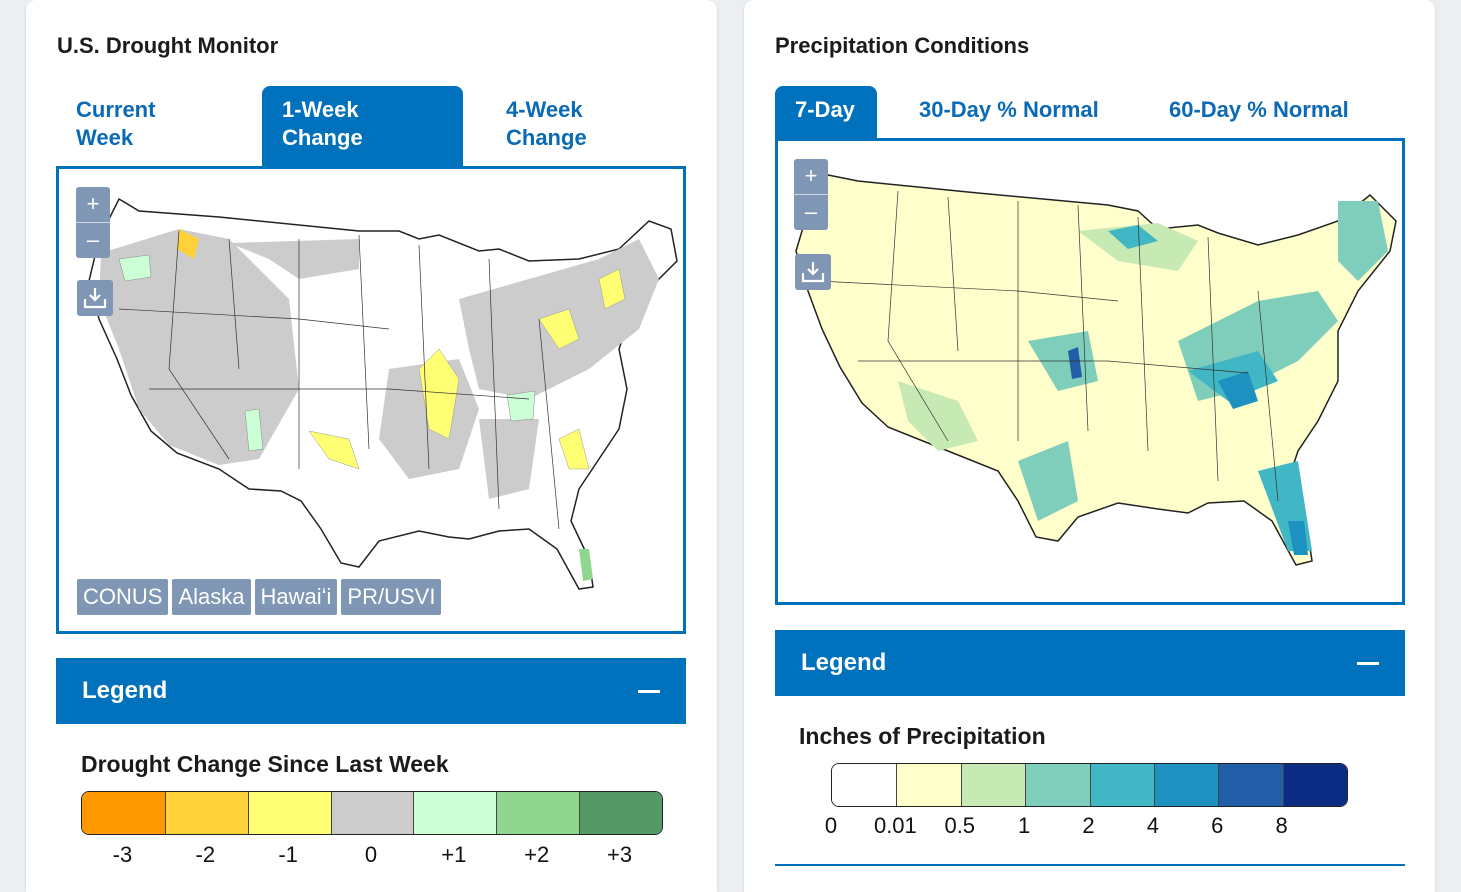  I want to click on drought-scale-label: 0, so click(371, 854).